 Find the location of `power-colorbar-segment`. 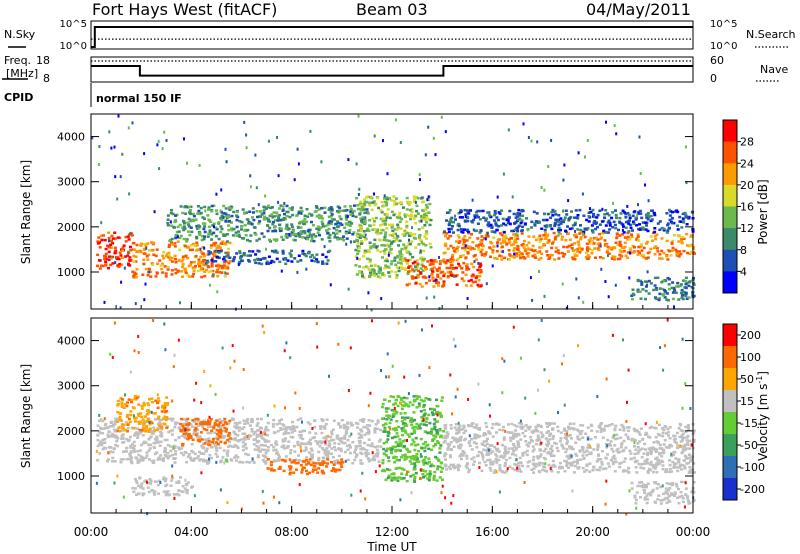

power-colorbar-segment is located at coordinates (730, 131).